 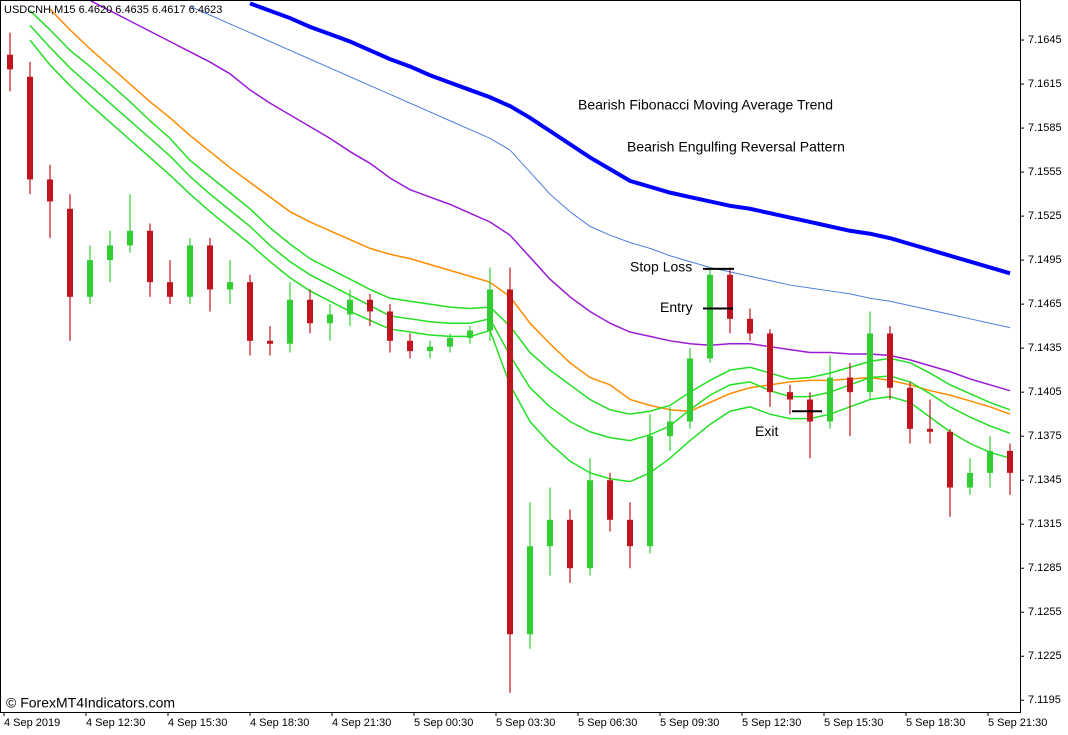 What do you see at coordinates (1045, 524) in the screenshot?
I see `y-tick-label: 7.1315` at bounding box center [1045, 524].